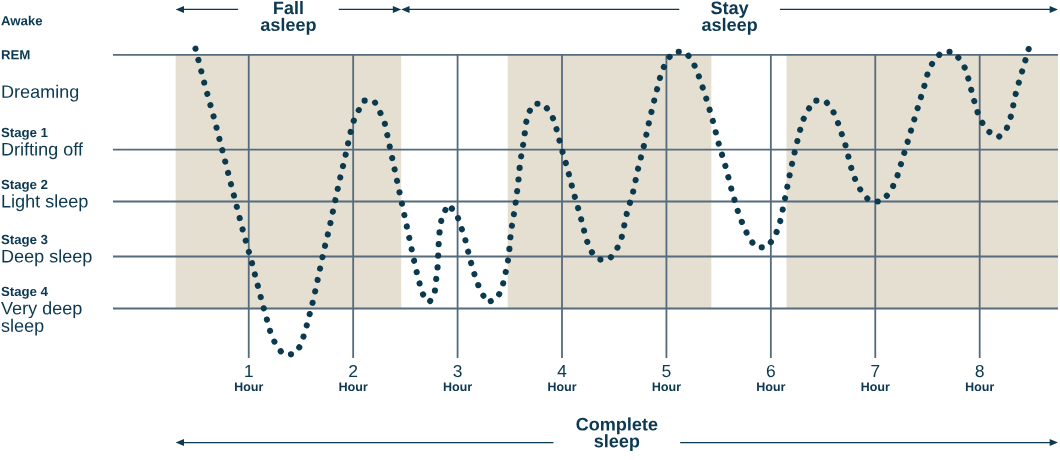  Describe the element at coordinates (42, 143) in the screenshot. I see `ref-line-label: Stage 1 Drifting off` at that location.